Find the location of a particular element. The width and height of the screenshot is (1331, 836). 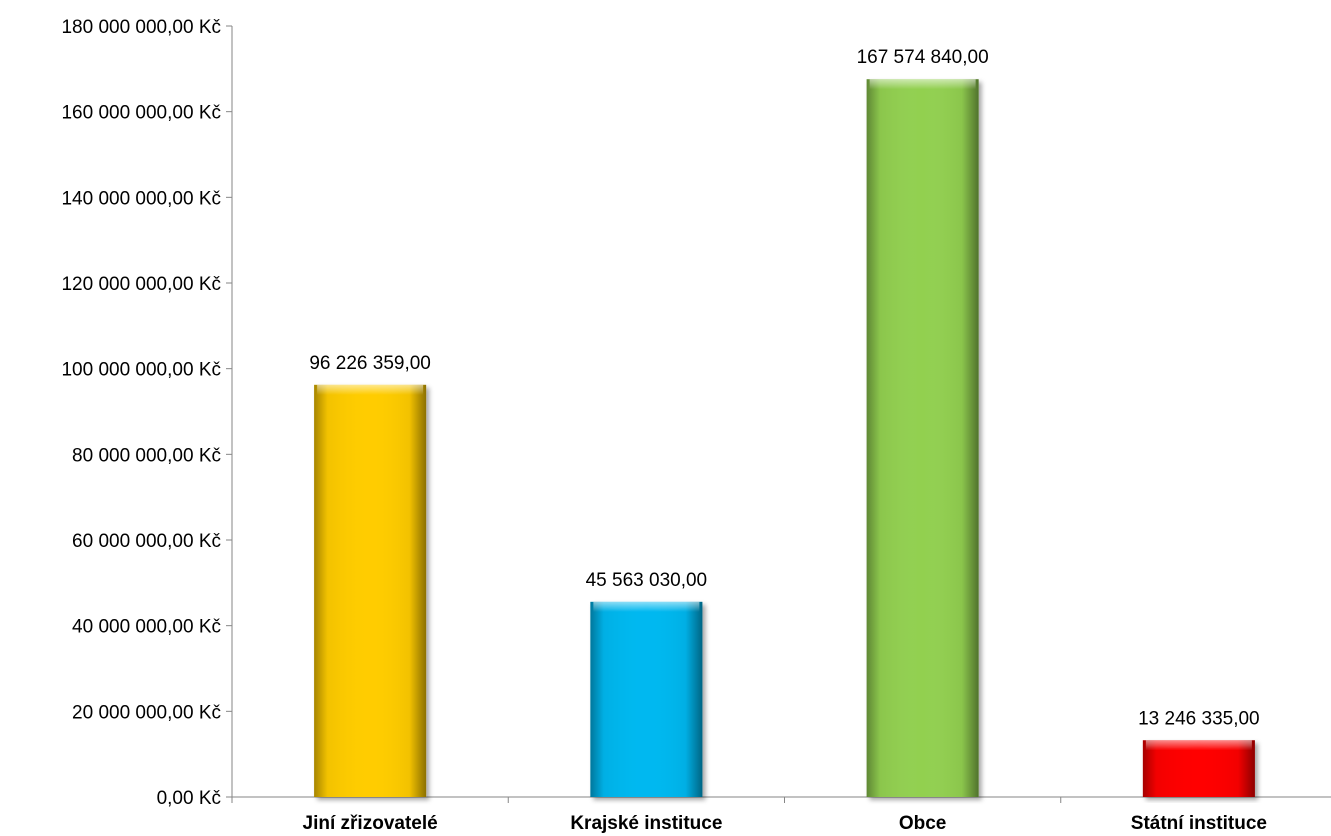

data-label: 96 226 359,00 is located at coordinates (370, 363).